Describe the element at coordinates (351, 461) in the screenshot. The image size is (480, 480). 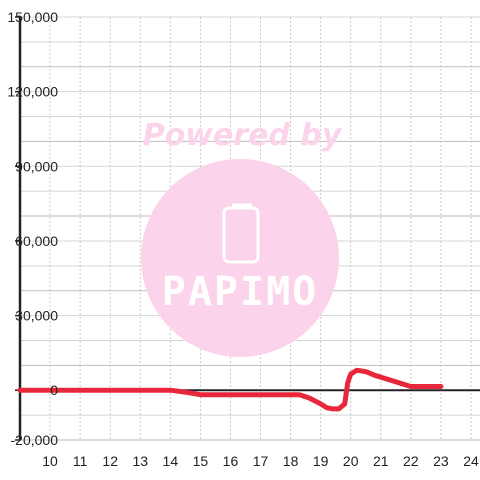
I see `x-tick-label: 20` at that location.